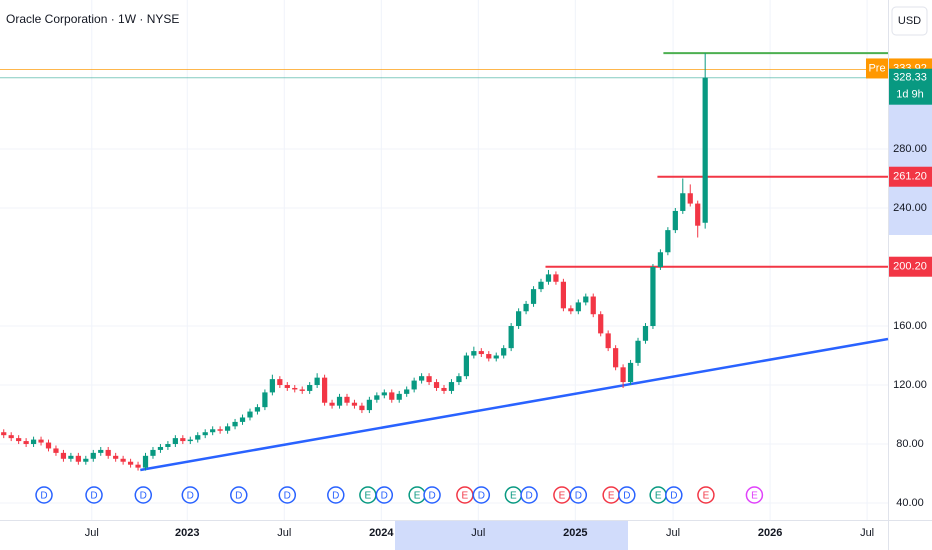 The height and width of the screenshot is (550, 932). What do you see at coordinates (910, 444) in the screenshot?
I see `y-tick-label: 80.00` at bounding box center [910, 444].